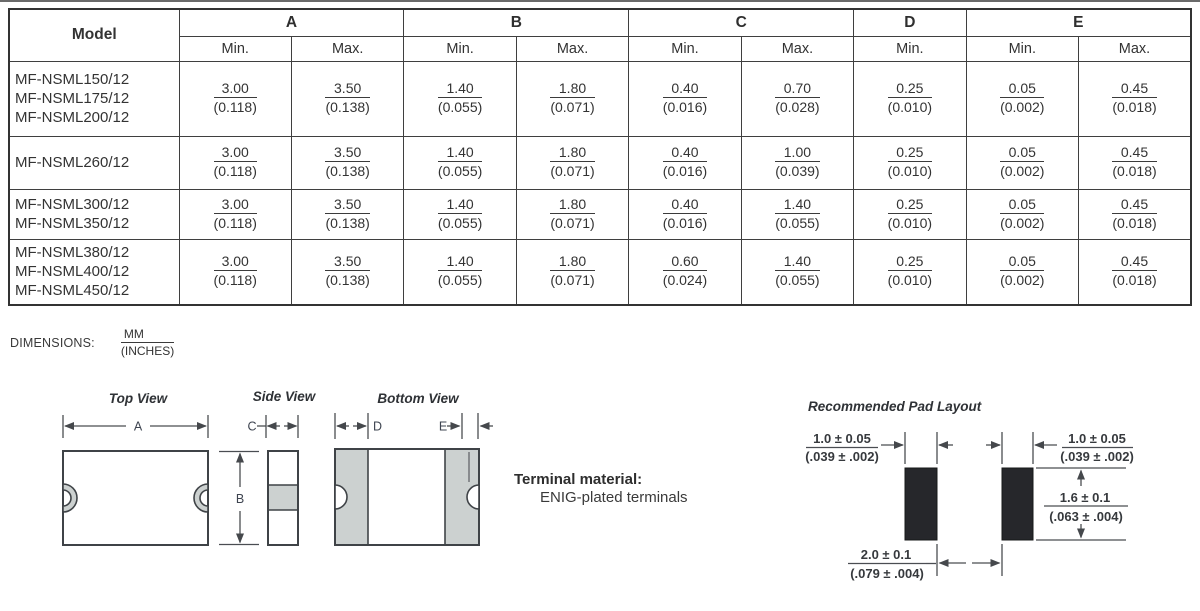 The width and height of the screenshot is (1200, 611). What do you see at coordinates (443, 427) in the screenshot?
I see `dim-e-label: E` at bounding box center [443, 427].